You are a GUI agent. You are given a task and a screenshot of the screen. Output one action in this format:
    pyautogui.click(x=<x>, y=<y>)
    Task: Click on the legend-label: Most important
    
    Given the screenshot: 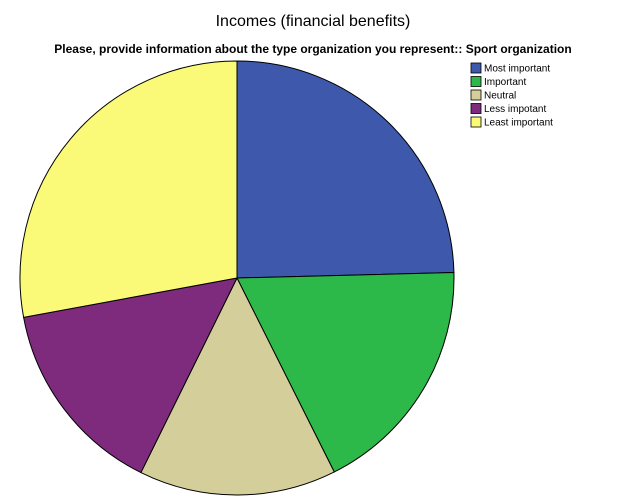 What is the action you would take?
    pyautogui.click(x=517, y=69)
    